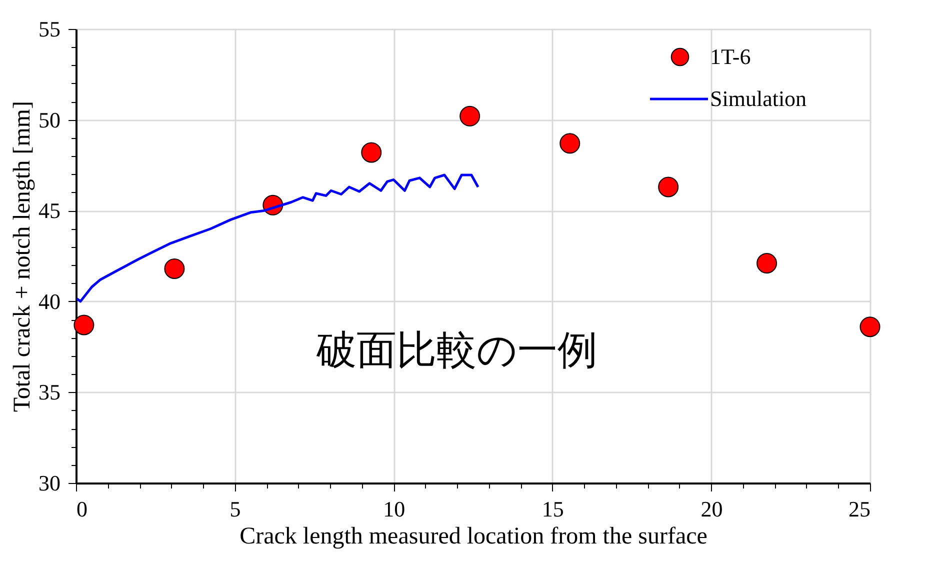  I want to click on y-tick-label: 35, so click(49, 392).